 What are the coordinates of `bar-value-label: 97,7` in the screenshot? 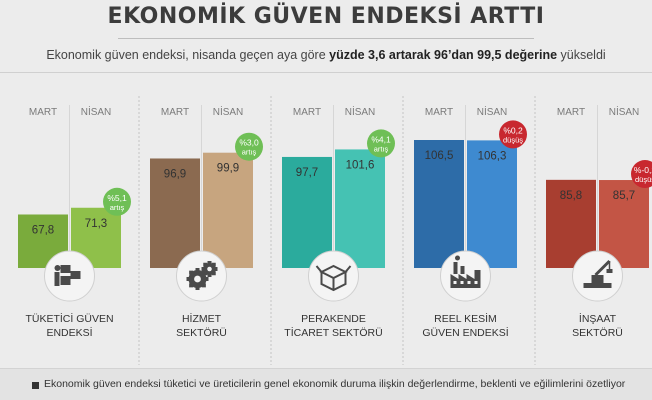 It's located at (307, 173).